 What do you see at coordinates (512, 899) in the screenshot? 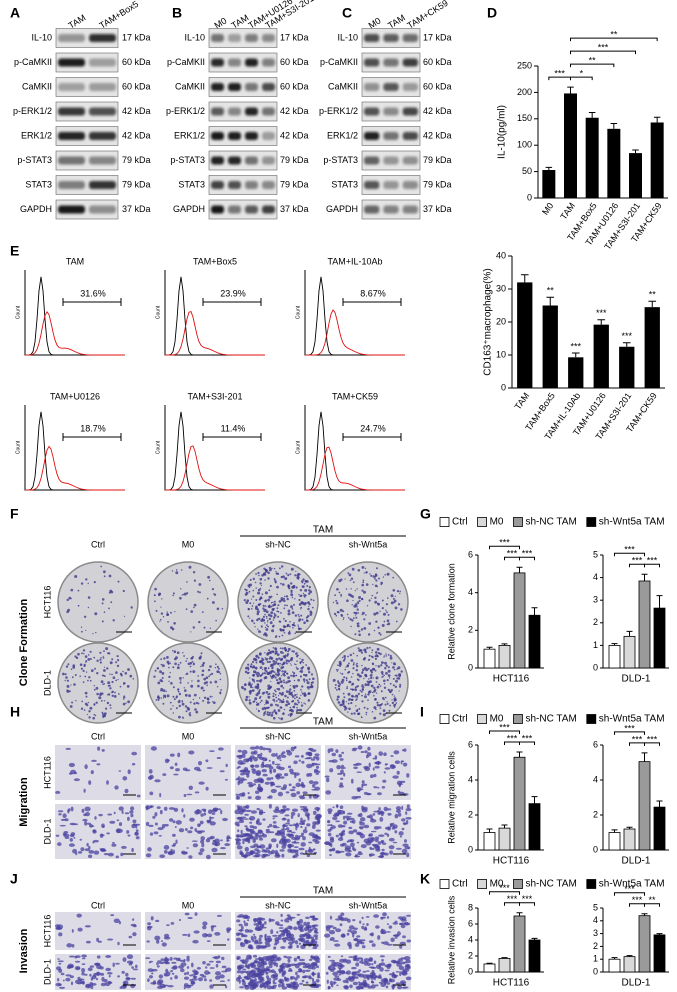
I see `significance-label: ***` at bounding box center [512, 899].